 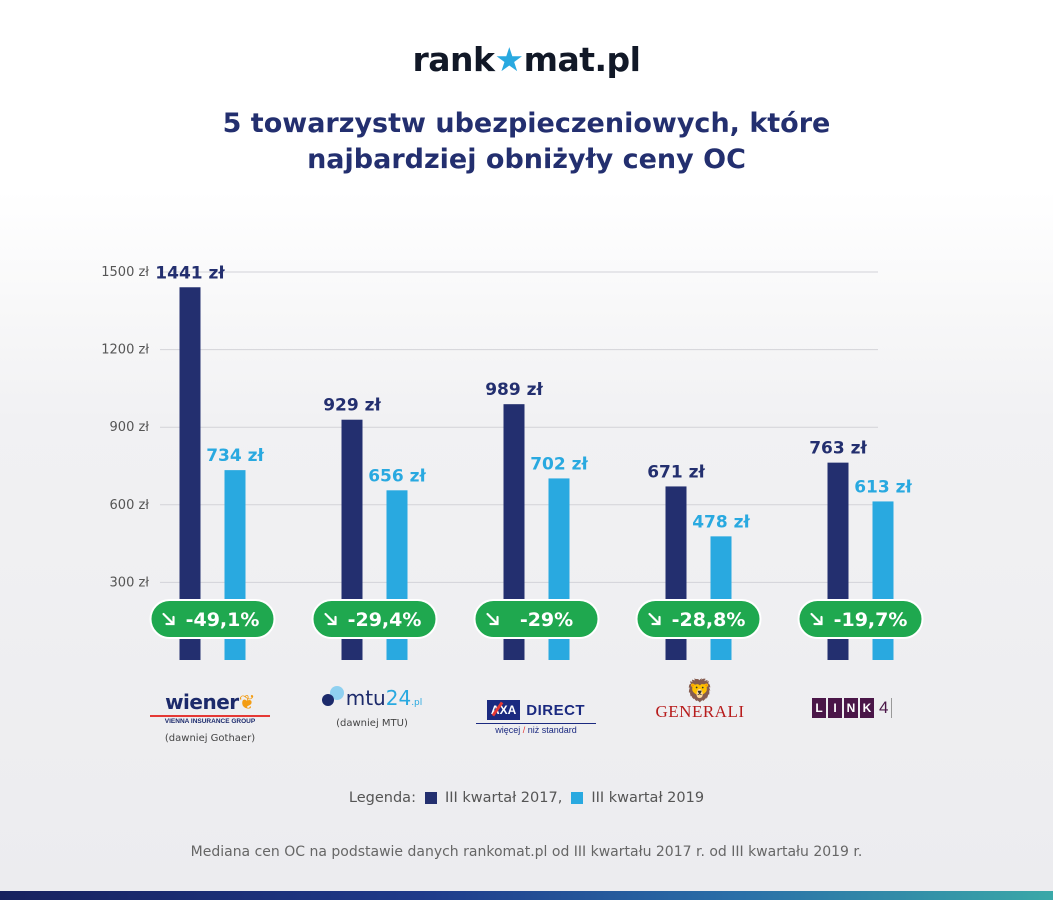 I want to click on y-tick-label: 1200 zł, so click(x=125, y=350).